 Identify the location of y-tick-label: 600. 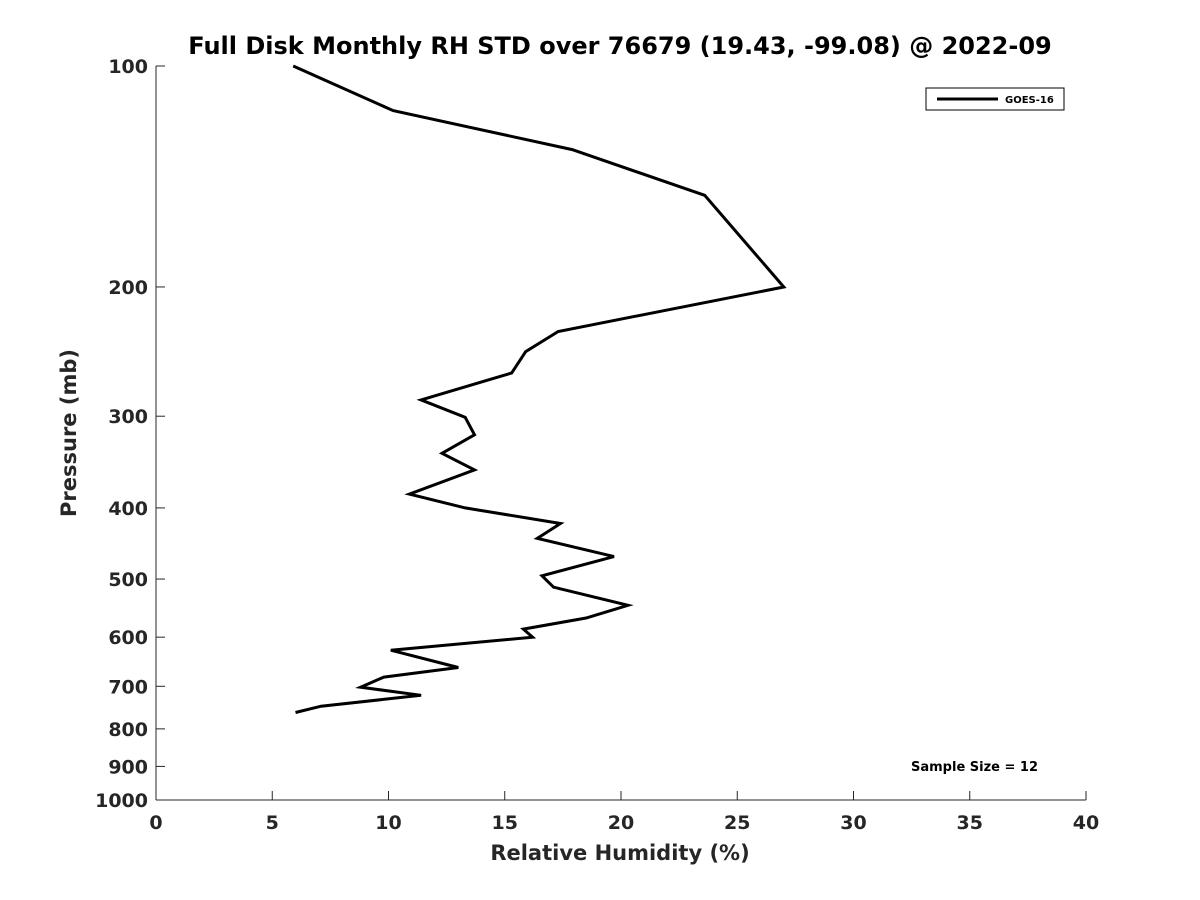
(128, 638).